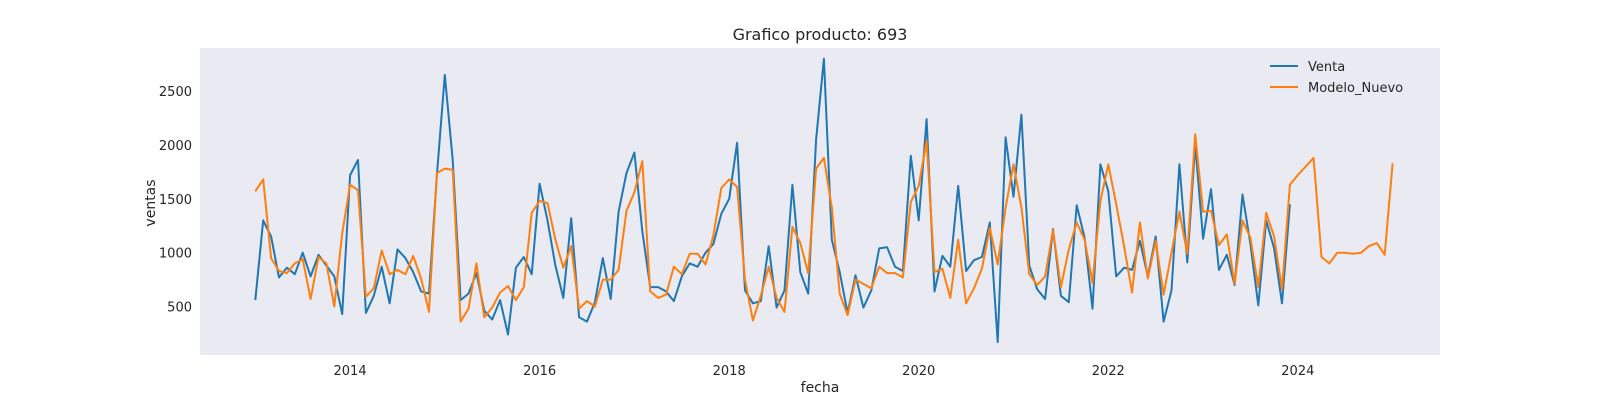 Image resolution: width=1600 pixels, height=400 pixels. What do you see at coordinates (1108, 371) in the screenshot?
I see `x-tick-label: 2022` at bounding box center [1108, 371].